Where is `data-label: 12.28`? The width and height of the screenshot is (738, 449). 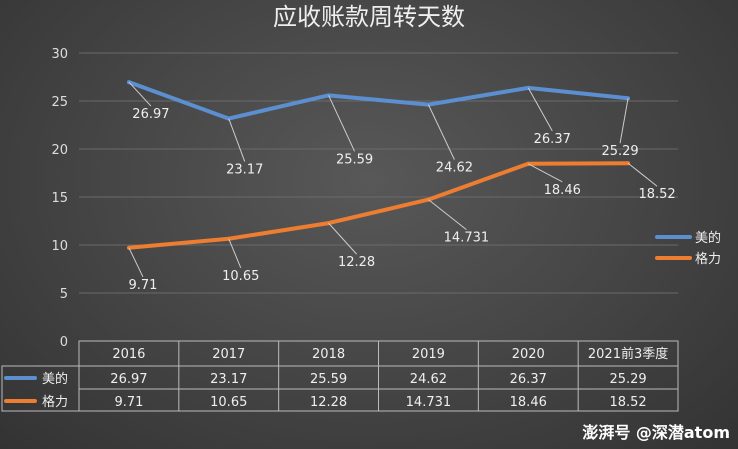 data-label: 12.28 is located at coordinates (356, 262).